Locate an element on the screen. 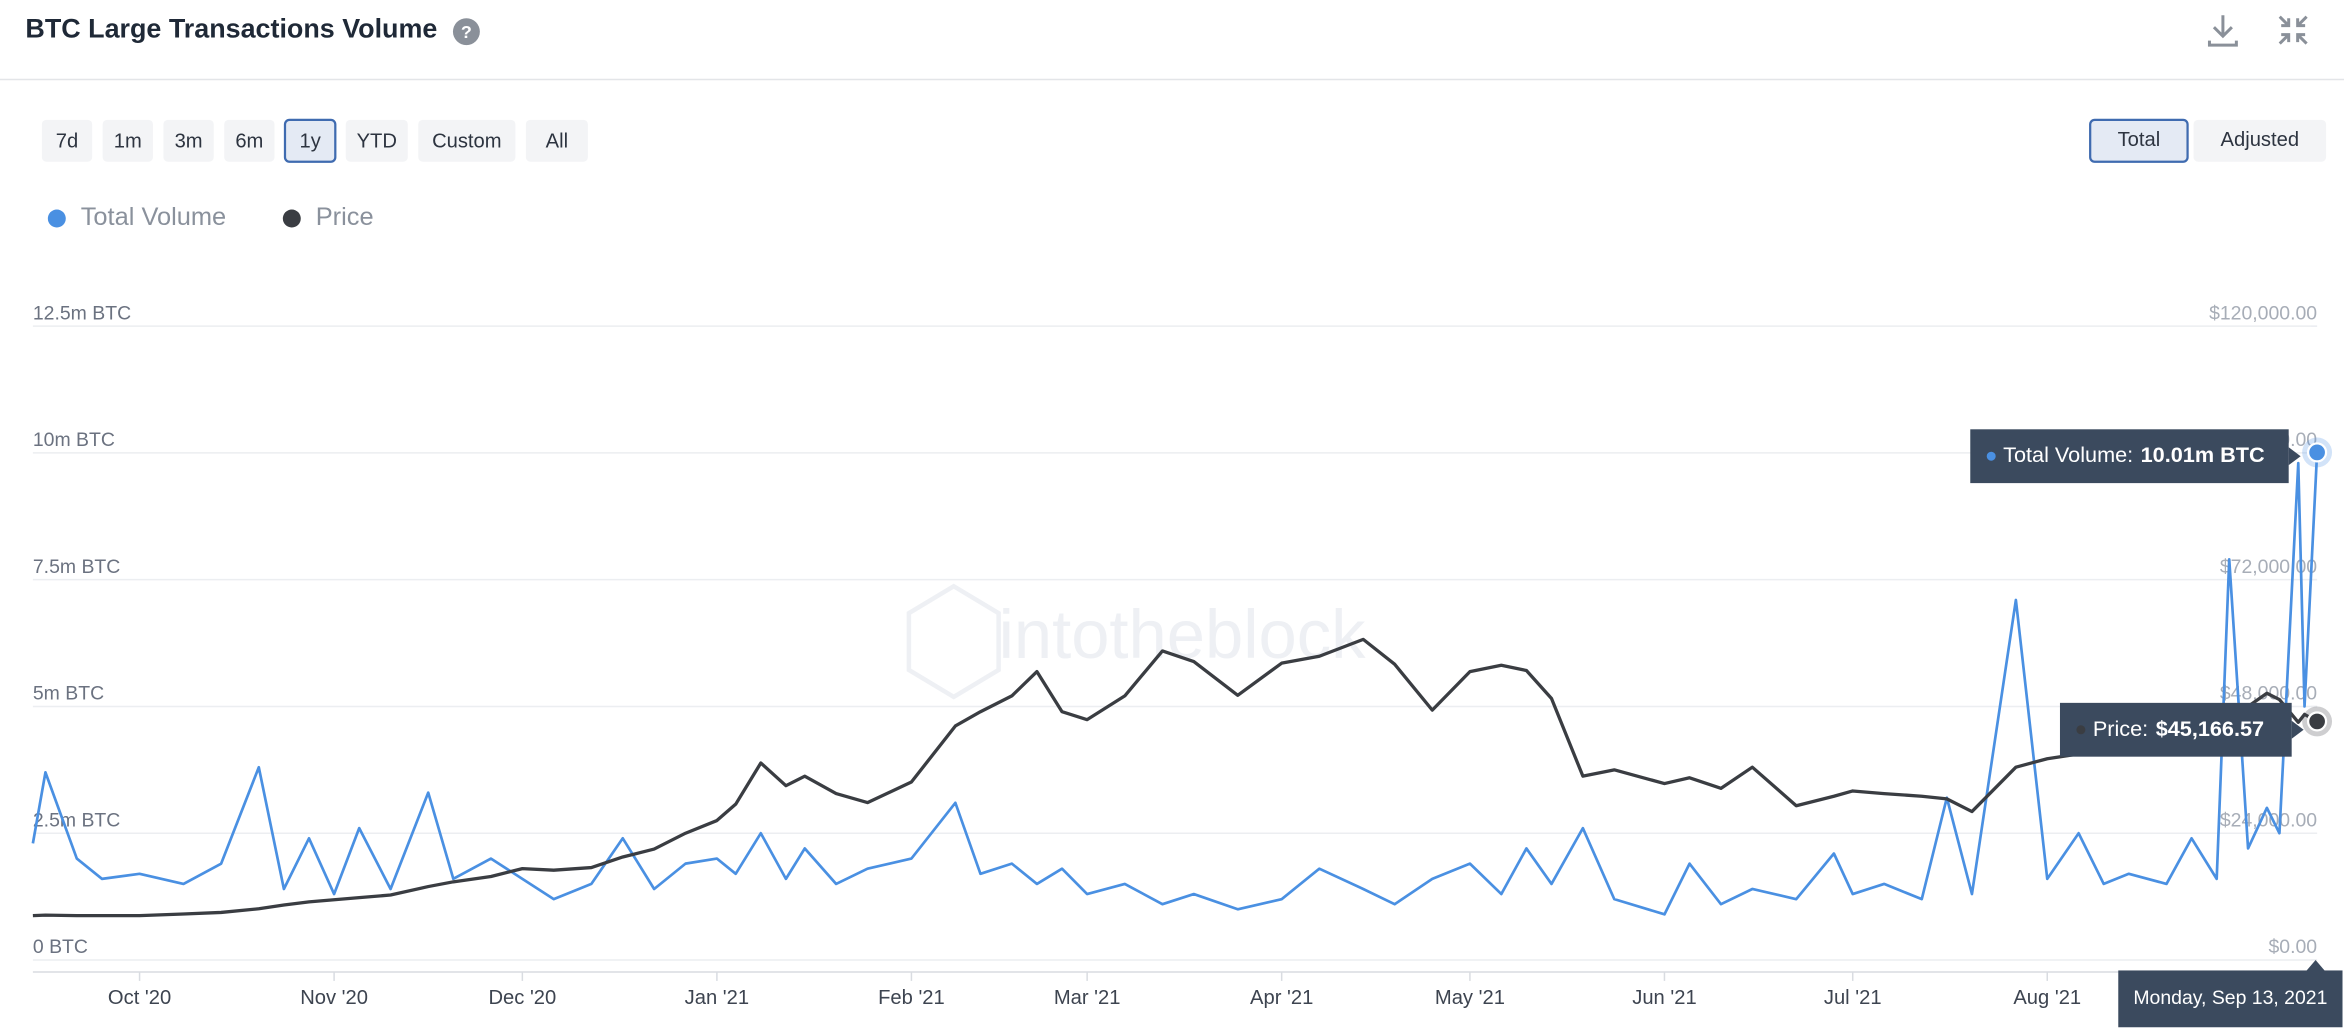 The image size is (2344, 1032). range-button: YTD is located at coordinates (376, 140).